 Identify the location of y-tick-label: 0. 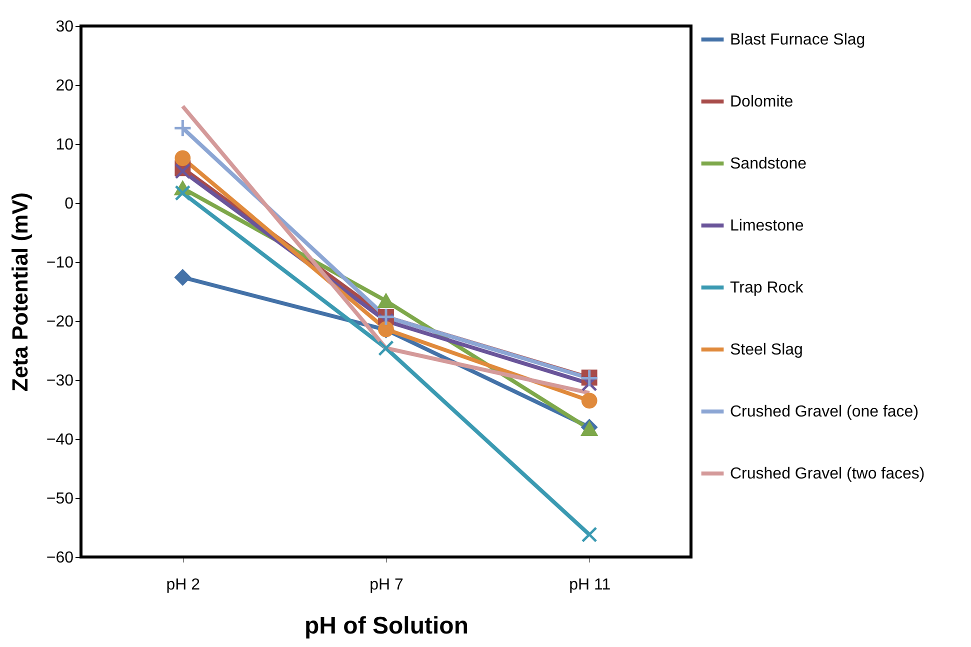
(69, 204).